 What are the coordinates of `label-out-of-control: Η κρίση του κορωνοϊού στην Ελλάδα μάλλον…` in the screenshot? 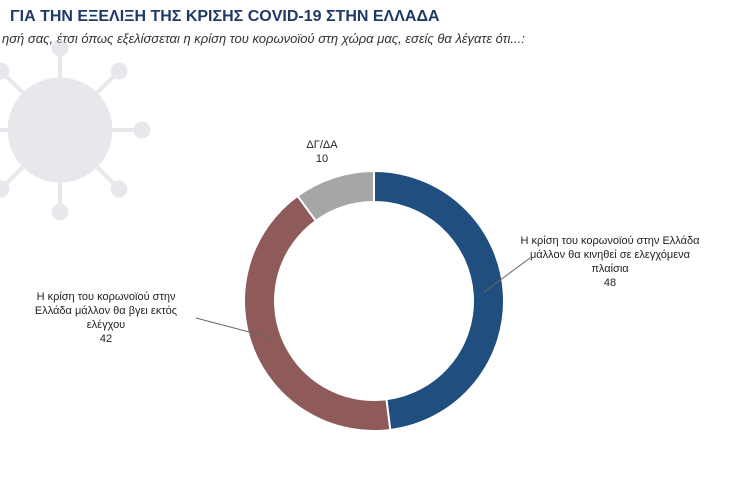 It's located at (106, 318).